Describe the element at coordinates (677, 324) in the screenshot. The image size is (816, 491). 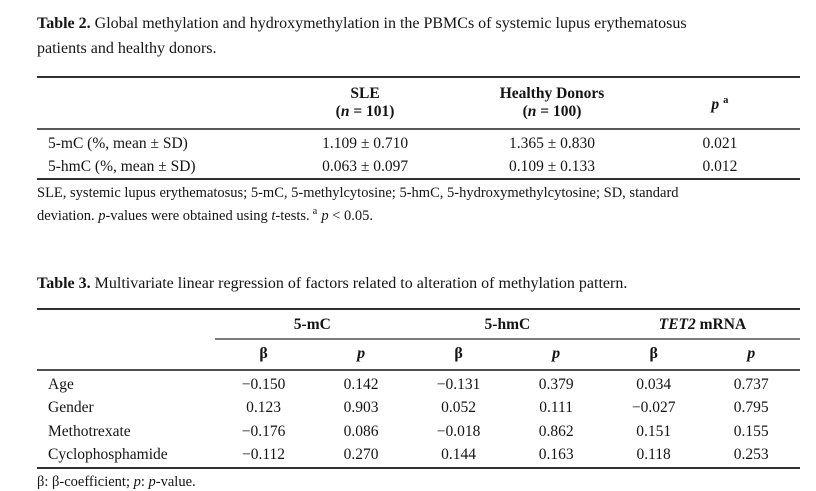
I see `tet2-italic: TET2` at that location.